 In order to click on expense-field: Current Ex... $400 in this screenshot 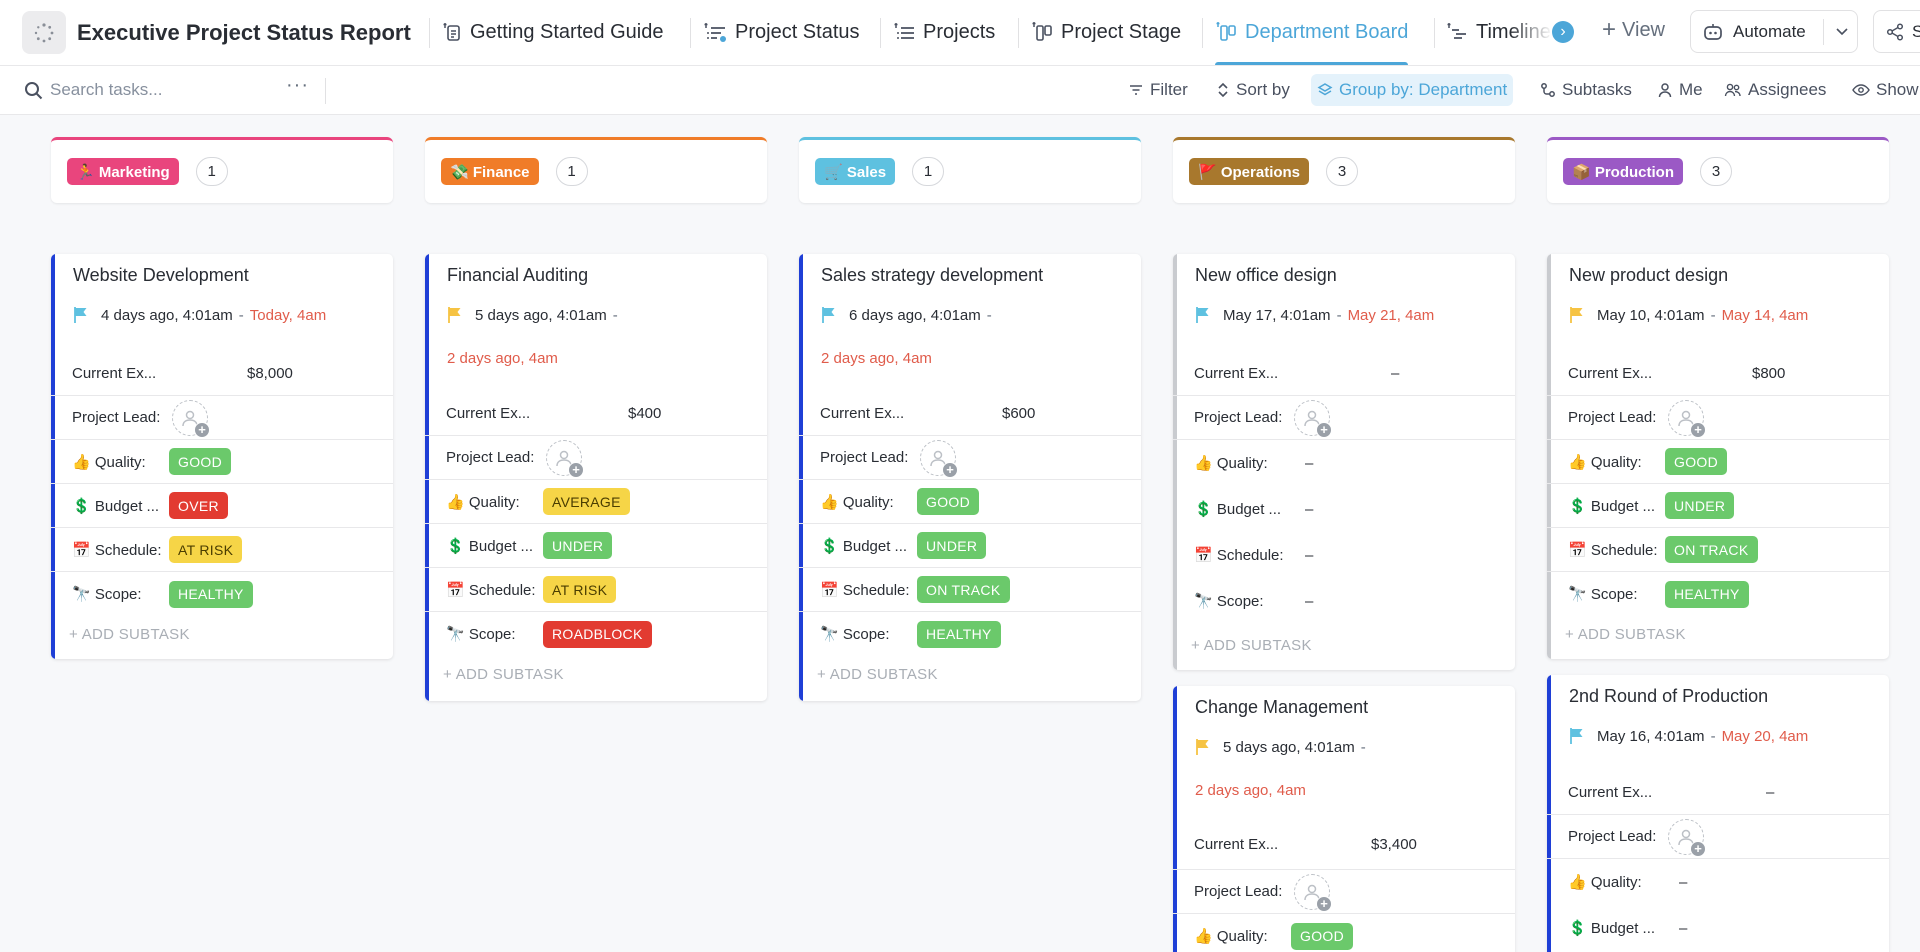, I will do `click(596, 414)`.